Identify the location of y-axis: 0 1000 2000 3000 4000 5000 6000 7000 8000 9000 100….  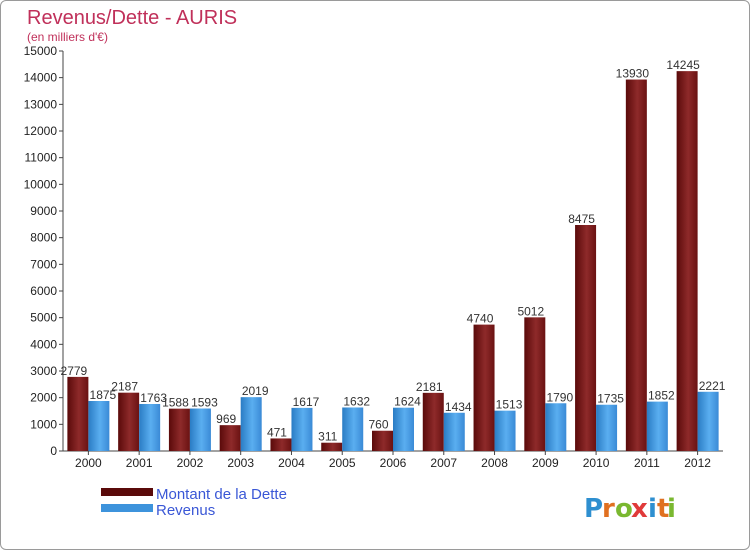
(44, 251).